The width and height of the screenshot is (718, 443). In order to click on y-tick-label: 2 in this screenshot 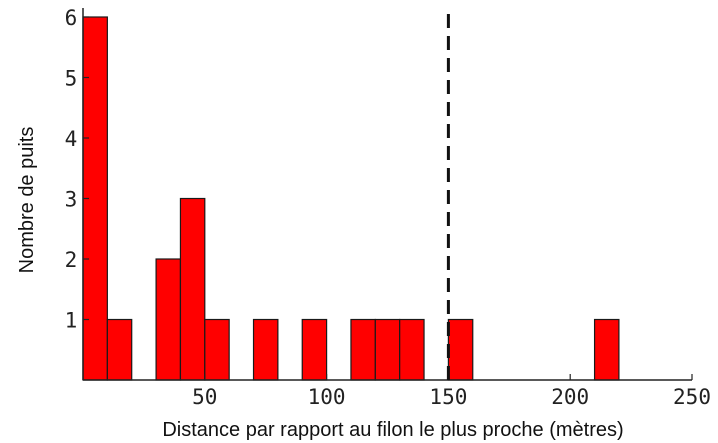, I will do `click(71, 260)`.